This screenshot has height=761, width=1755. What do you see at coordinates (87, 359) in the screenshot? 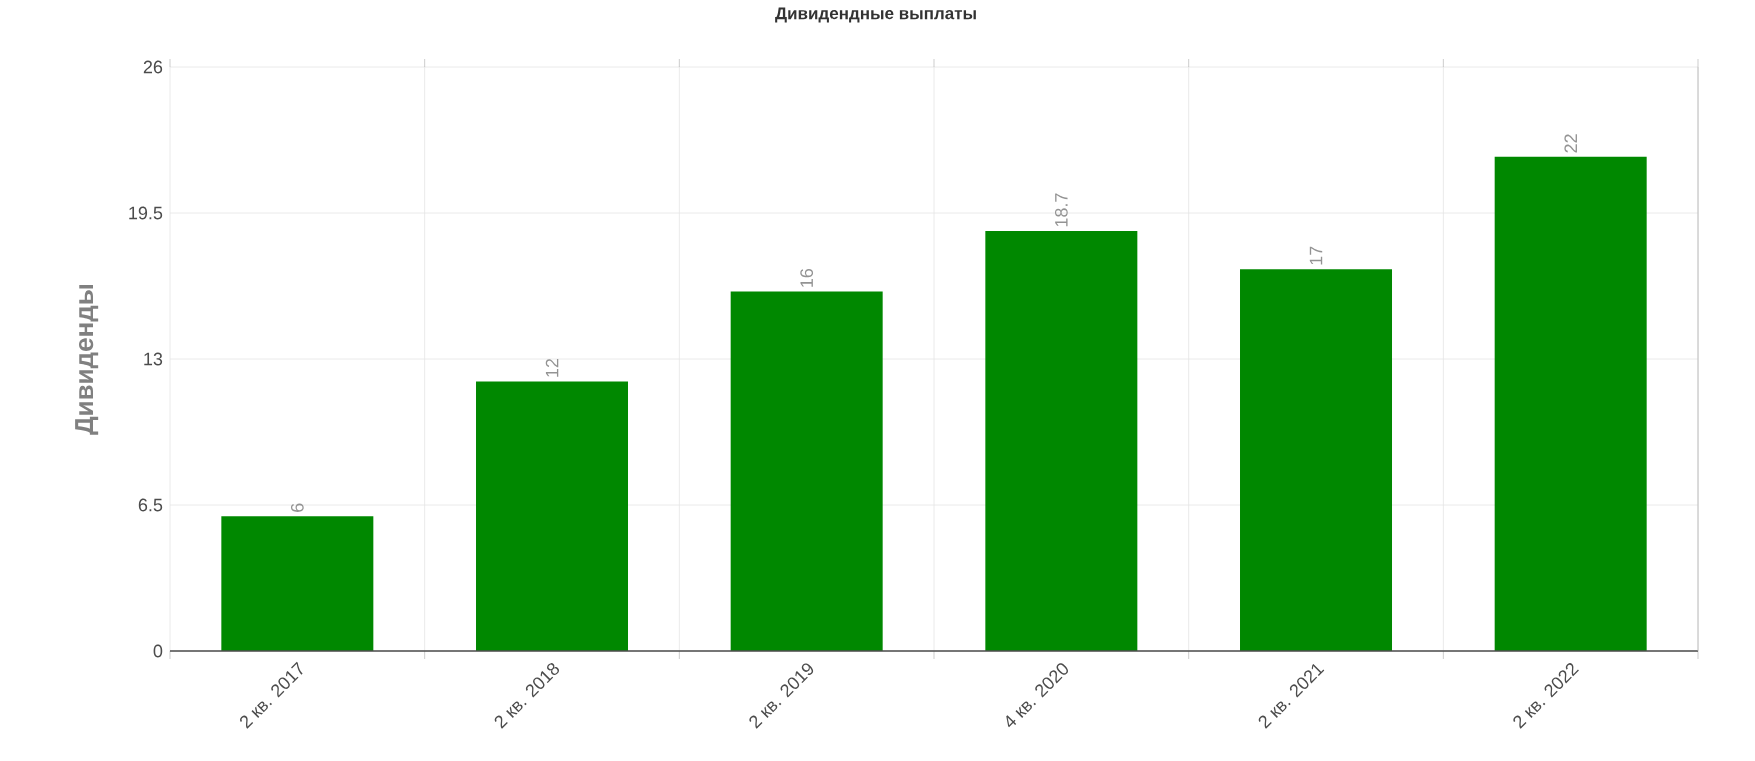
I see `y-axis-title: Дивиденды` at bounding box center [87, 359].